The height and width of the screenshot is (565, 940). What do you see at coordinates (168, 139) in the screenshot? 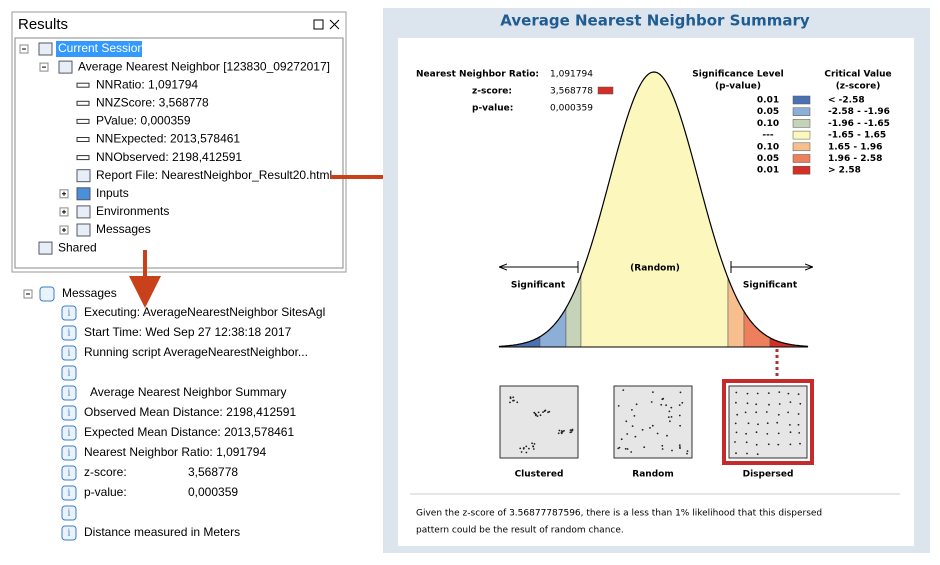
I see `tree-item: NNExpected: 2013,578461` at bounding box center [168, 139].